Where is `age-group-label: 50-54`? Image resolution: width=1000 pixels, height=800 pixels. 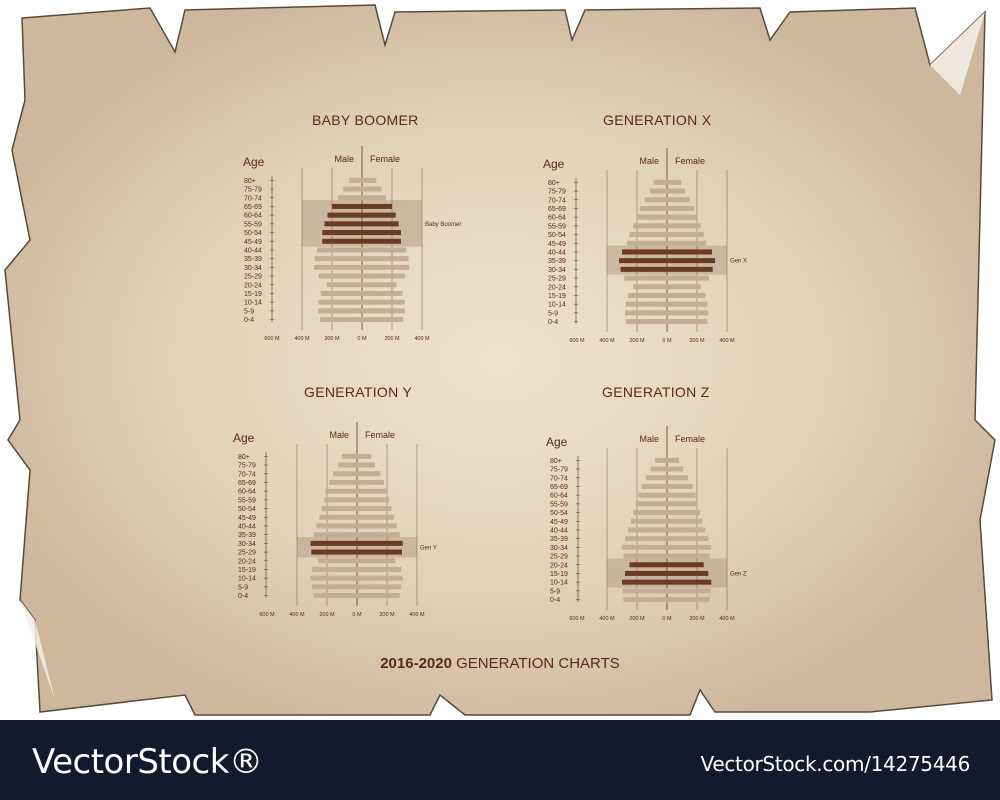
age-group-label: 50-54 is located at coordinates (247, 509).